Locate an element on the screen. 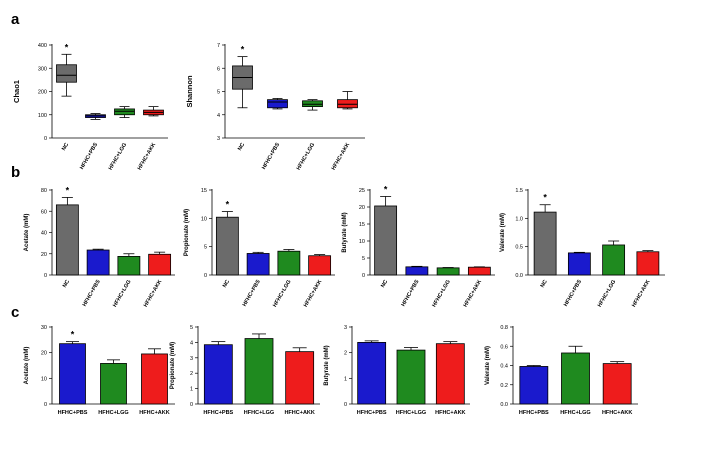 The width and height of the screenshot is (705, 454). y-axis-label: Chao1 is located at coordinates (16, 91).